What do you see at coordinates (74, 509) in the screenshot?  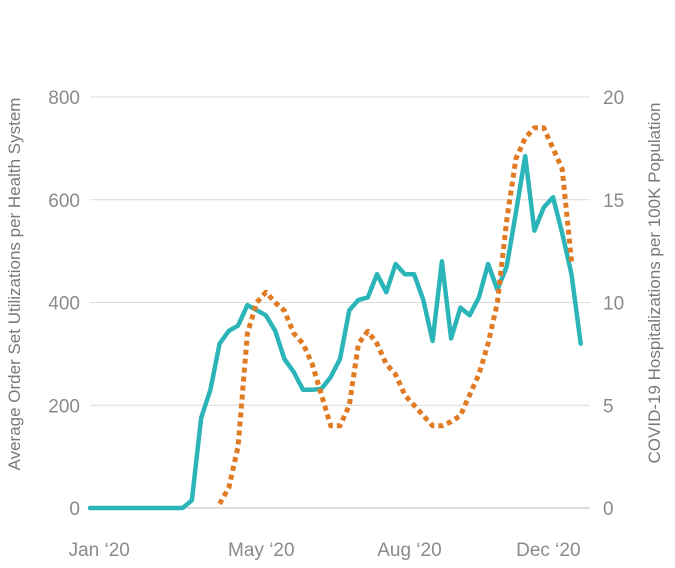 I see `left-tick-label: 0` at bounding box center [74, 509].